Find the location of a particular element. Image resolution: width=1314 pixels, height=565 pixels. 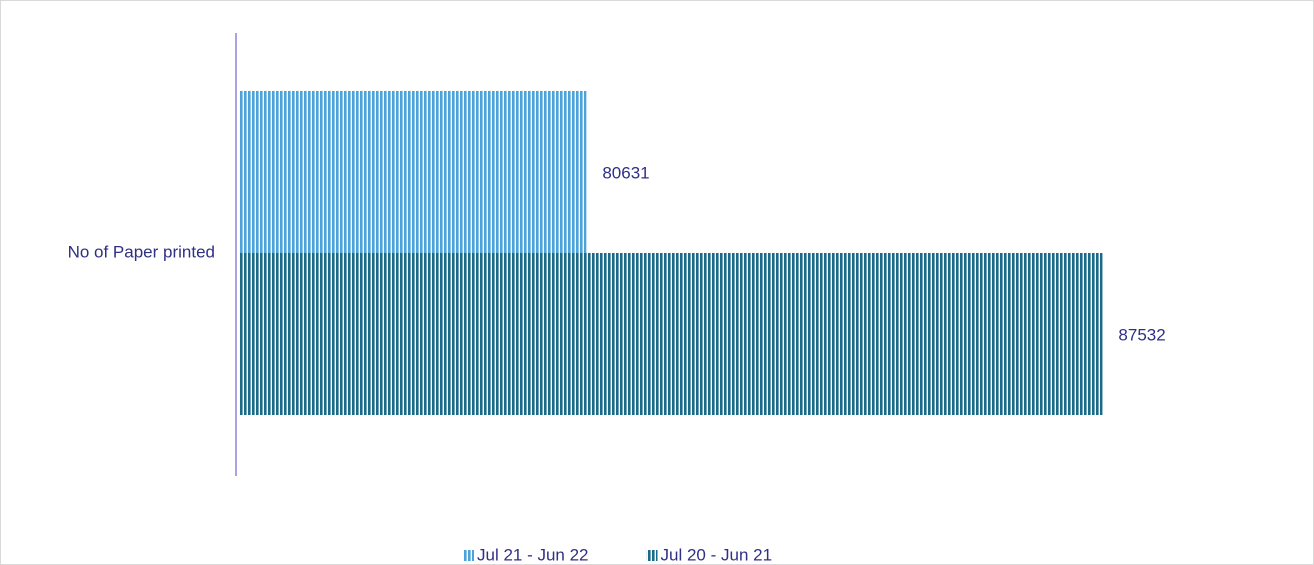

data-label: 87532 is located at coordinates (1141, 334).